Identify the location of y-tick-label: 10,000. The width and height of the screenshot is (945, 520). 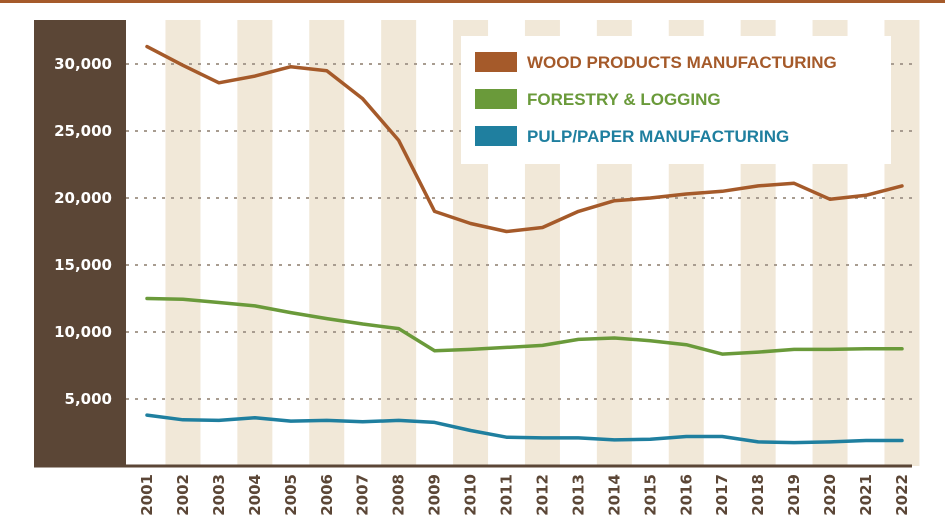
(83, 332).